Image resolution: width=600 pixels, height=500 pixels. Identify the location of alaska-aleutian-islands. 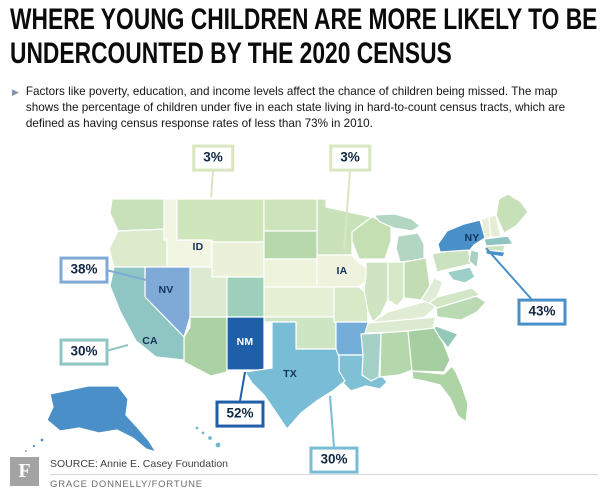
(34, 445).